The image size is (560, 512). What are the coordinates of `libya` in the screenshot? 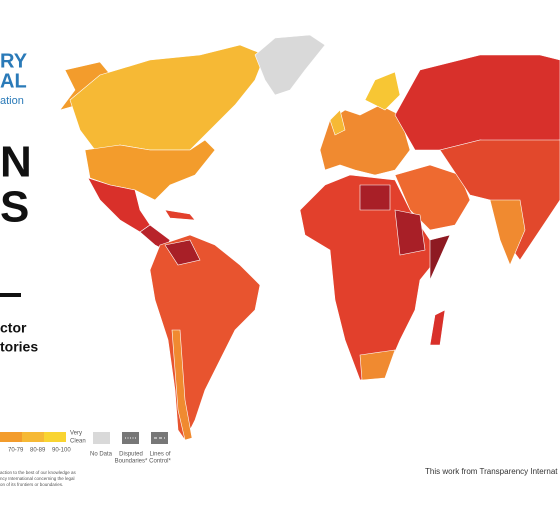 It's located at (375, 197).